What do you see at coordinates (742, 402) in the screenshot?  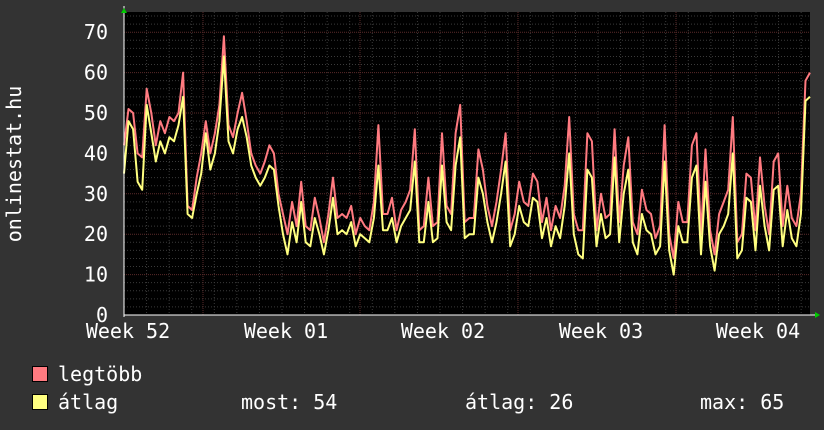 I see `stat-max: max: 65` at bounding box center [742, 402].